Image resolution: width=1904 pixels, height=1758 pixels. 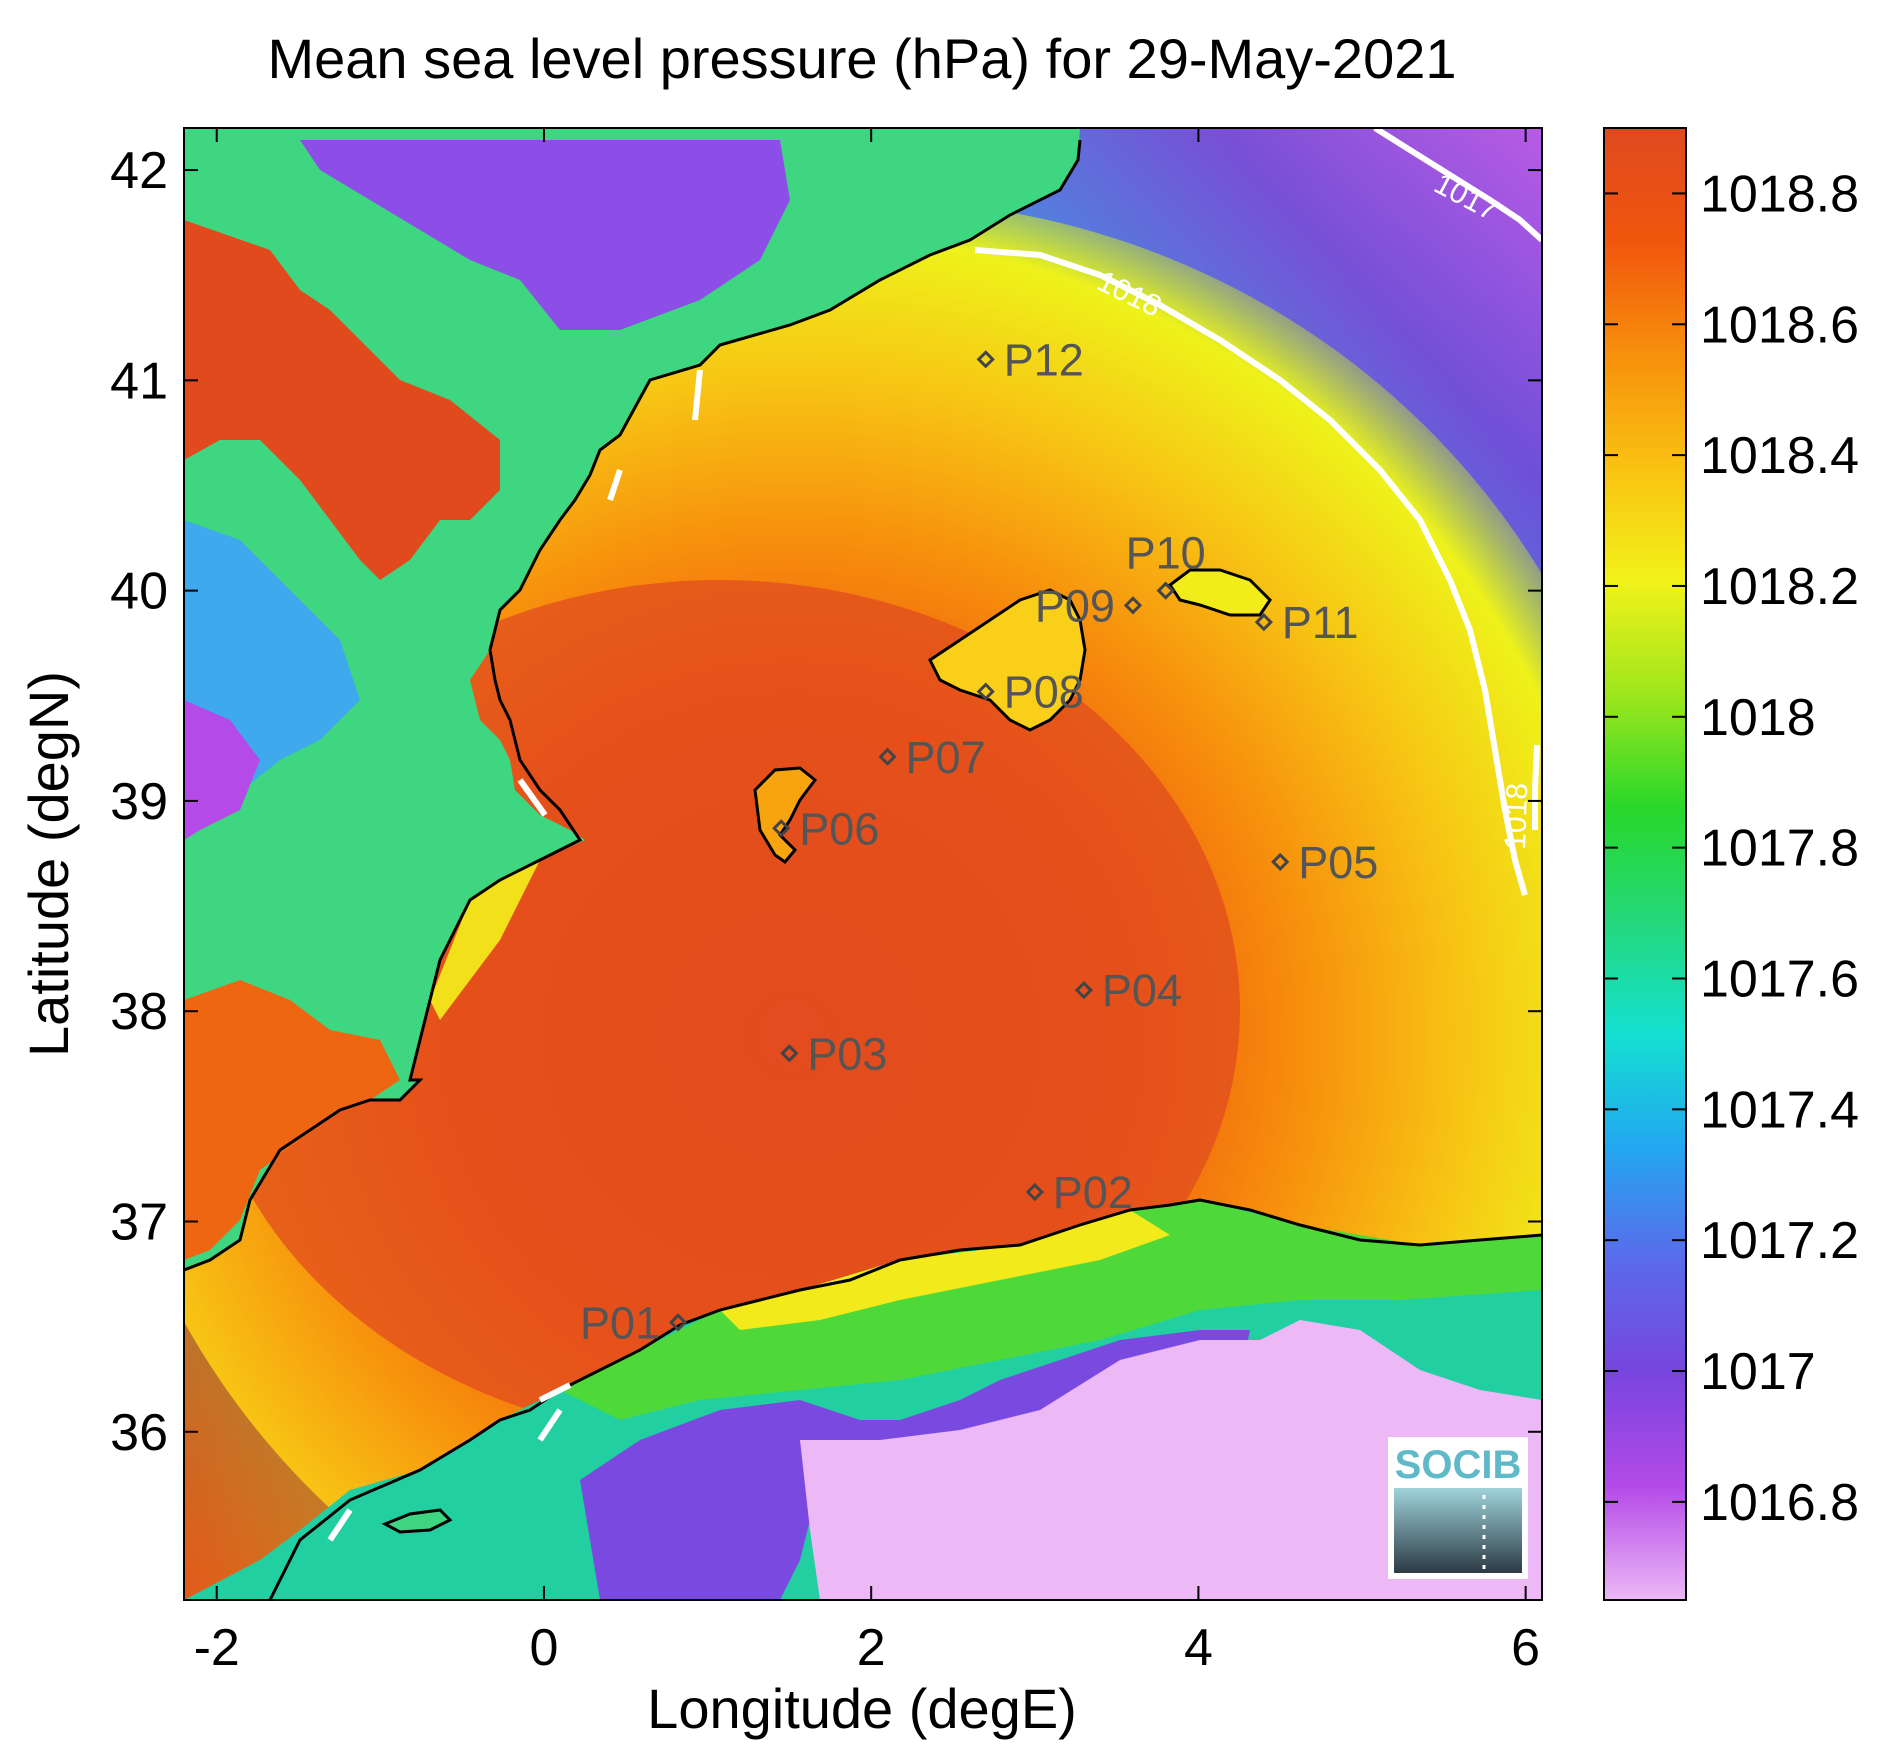 I want to click on socib-logo-gradient, so click(x=1458, y=1530).